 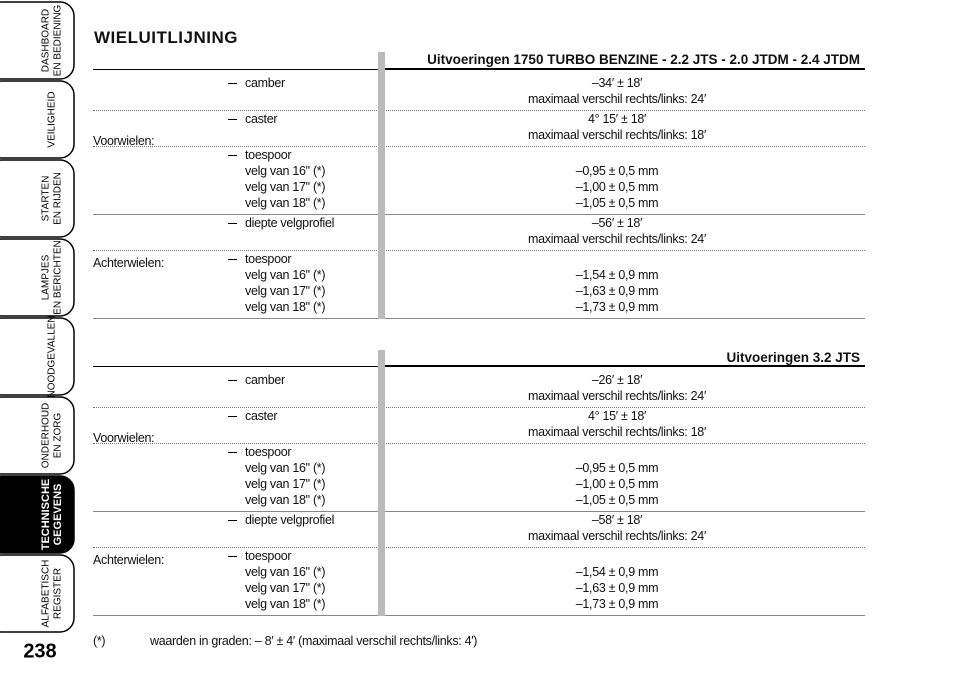 I want to click on tab-label: VEILIGHEID, so click(x=52, y=119).